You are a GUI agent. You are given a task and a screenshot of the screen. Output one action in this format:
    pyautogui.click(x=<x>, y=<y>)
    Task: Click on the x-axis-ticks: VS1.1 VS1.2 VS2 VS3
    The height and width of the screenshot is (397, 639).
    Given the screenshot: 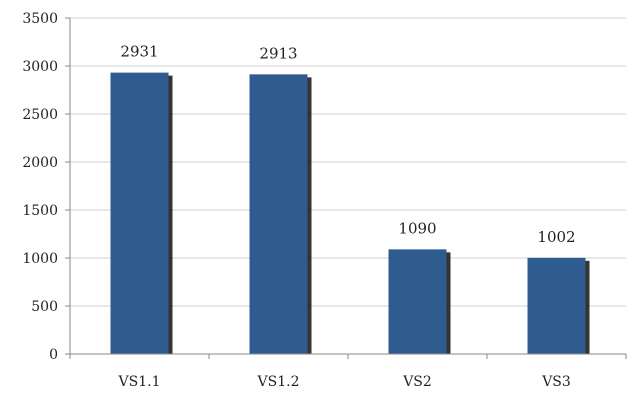 What is the action you would take?
    pyautogui.click(x=348, y=372)
    